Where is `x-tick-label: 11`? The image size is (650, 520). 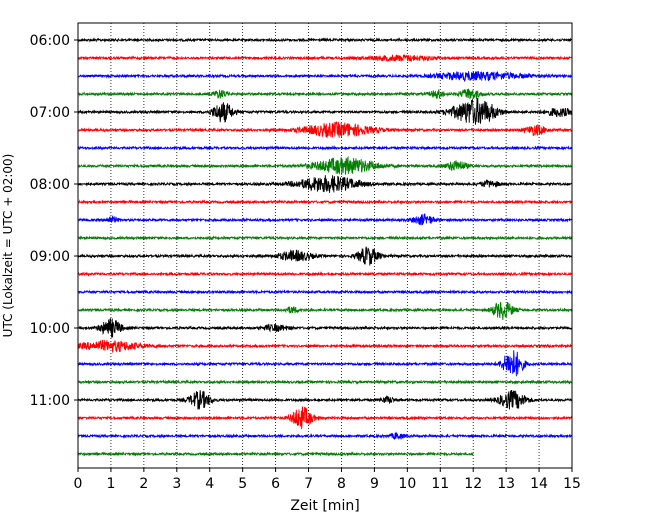 x-tick-label: 11 is located at coordinates (440, 484).